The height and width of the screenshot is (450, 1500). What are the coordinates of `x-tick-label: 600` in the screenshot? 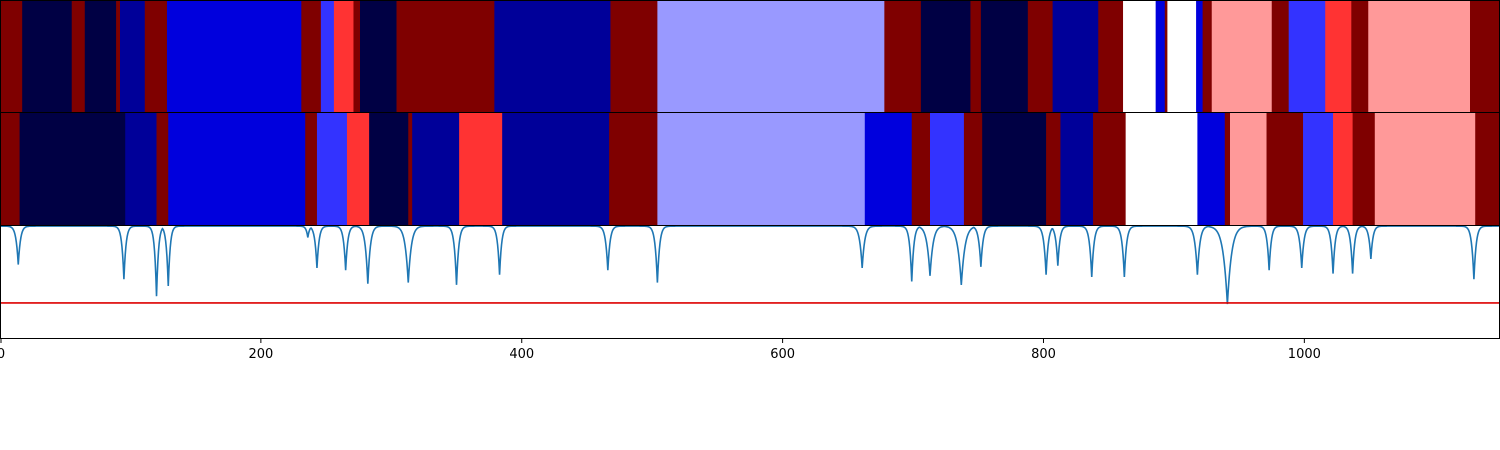 It's located at (782, 354).